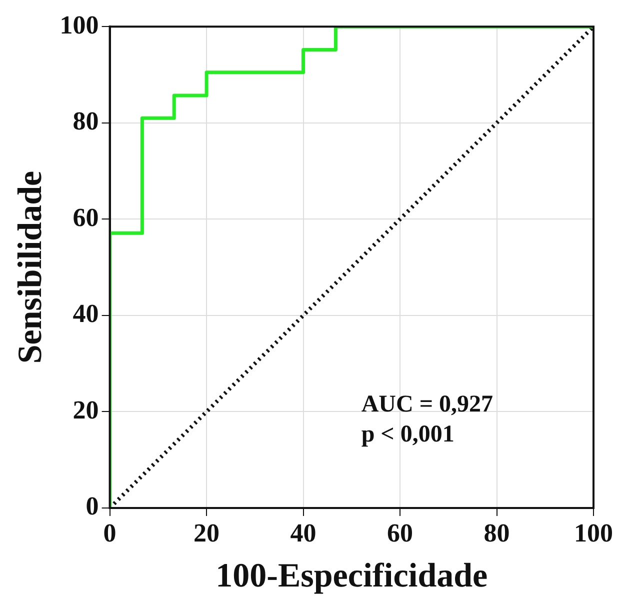 This screenshot has height=612, width=627. I want to click on y-tick-label: 80, so click(85, 121).